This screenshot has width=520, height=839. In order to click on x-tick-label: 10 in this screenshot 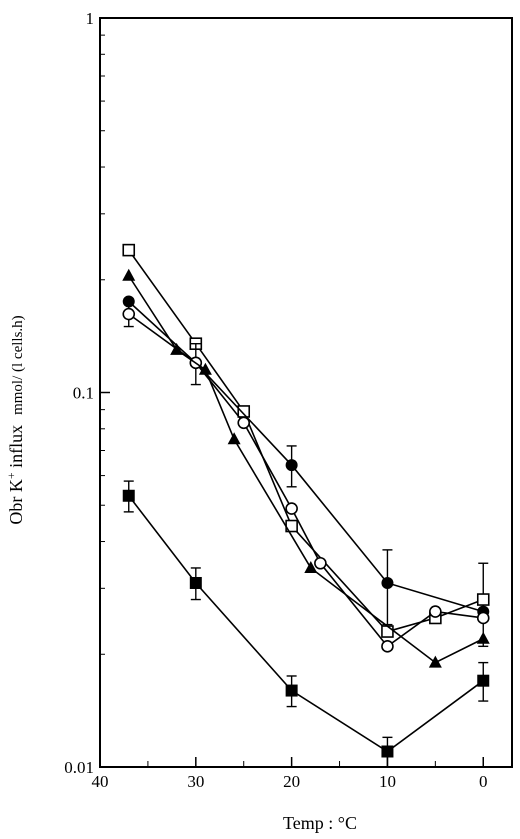, I will do `click(387, 781)`.